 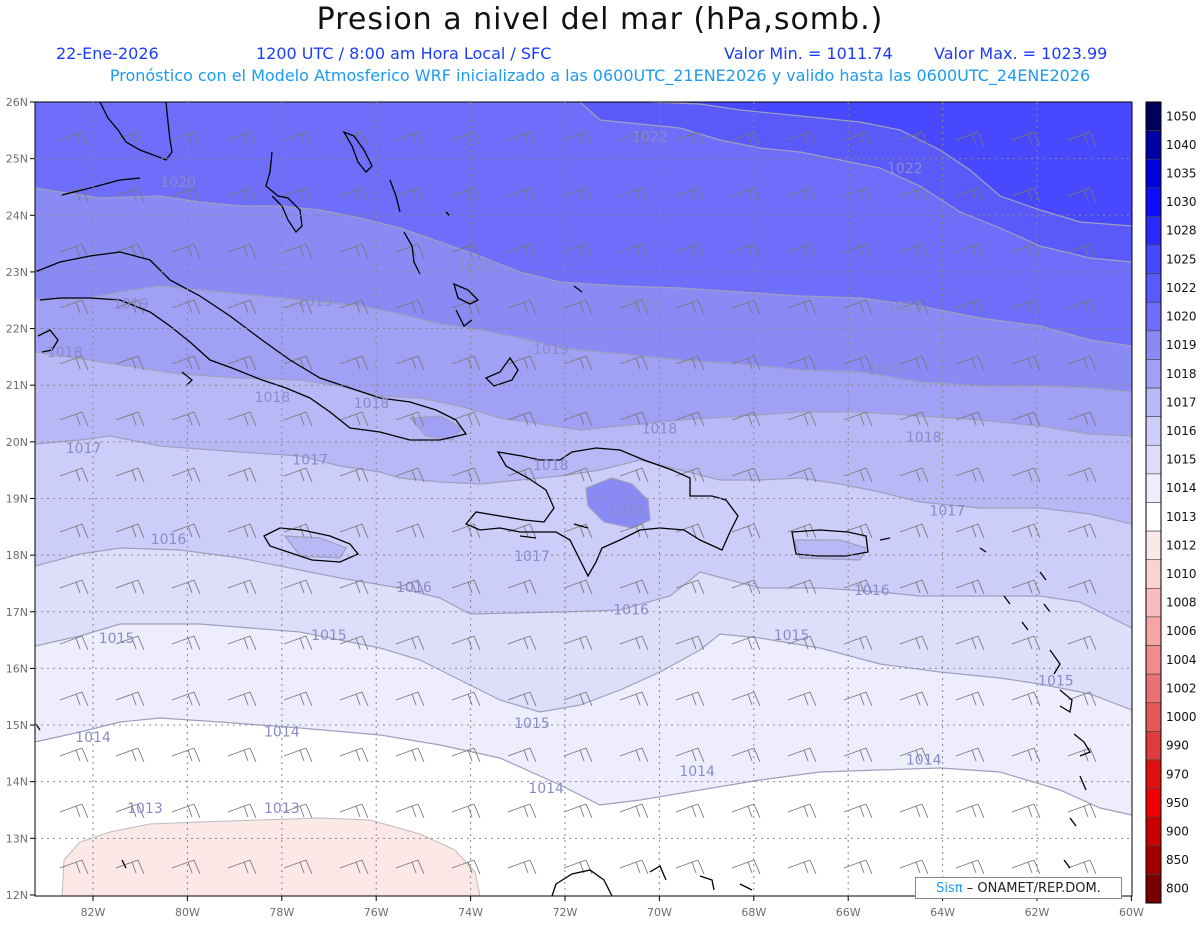 I want to click on lon-tick-label: 68W, so click(x=753, y=912).